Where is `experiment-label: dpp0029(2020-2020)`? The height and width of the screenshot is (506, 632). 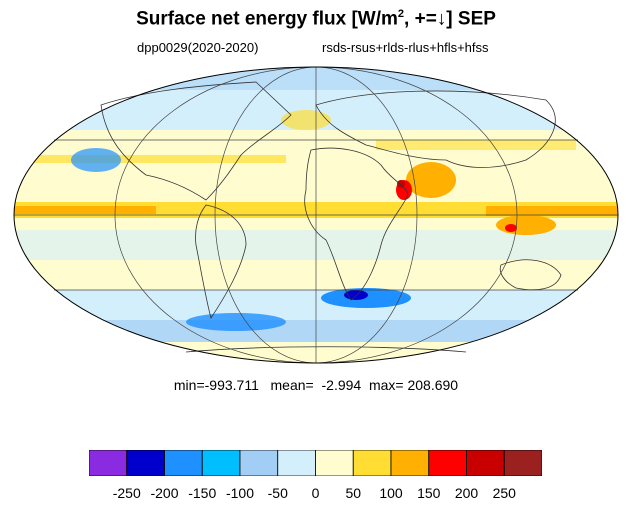
experiment-label: dpp0029(2020-2020) is located at coordinates (198, 47).